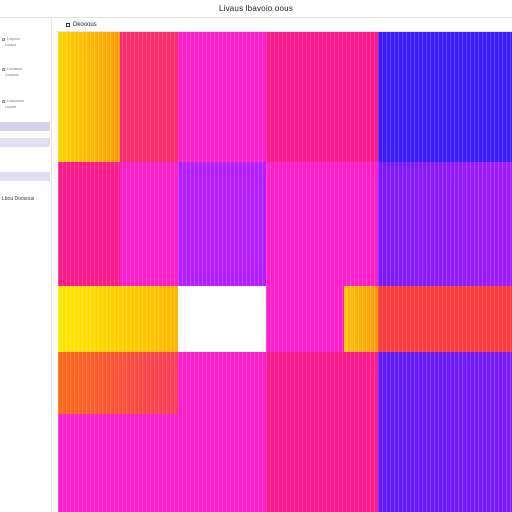 The width and height of the screenshot is (512, 512). Describe the element at coordinates (11, 45) in the screenshot. I see `sidebar-group-sublabel: Lossos` at that location.